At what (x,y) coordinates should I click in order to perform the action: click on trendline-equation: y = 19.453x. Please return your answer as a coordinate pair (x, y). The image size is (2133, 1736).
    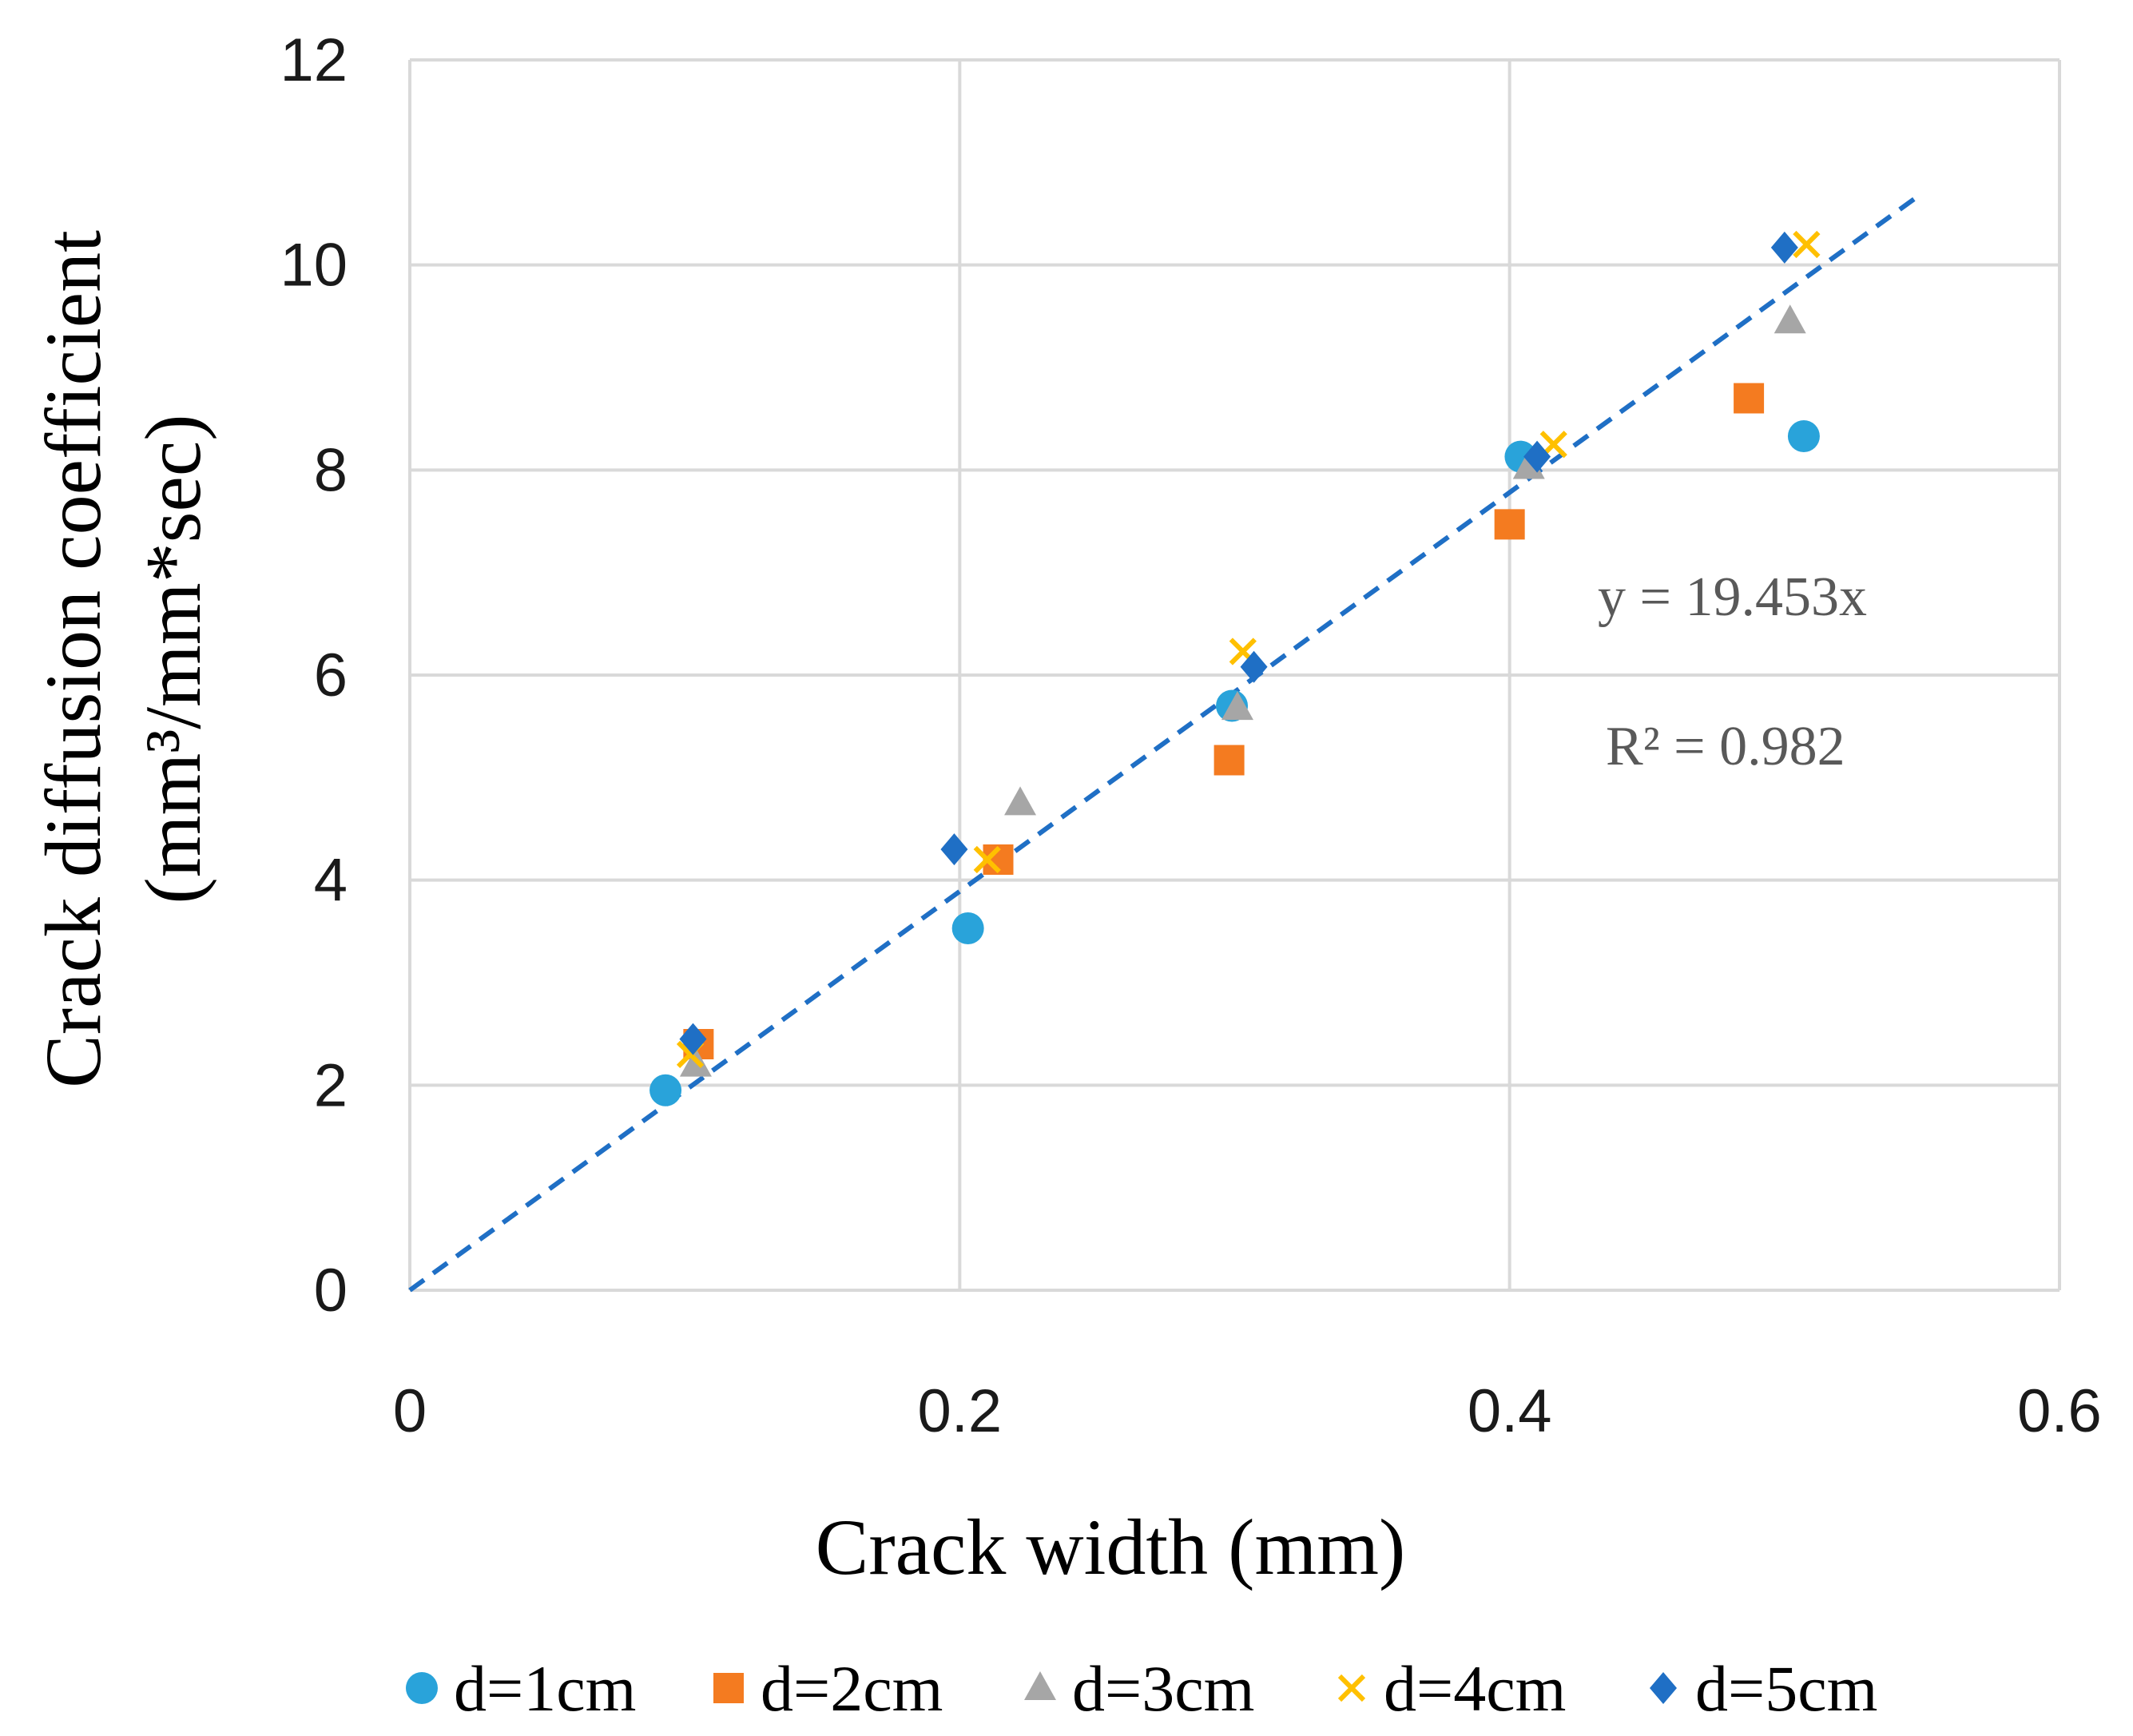
    Looking at the image, I should click on (1732, 597).